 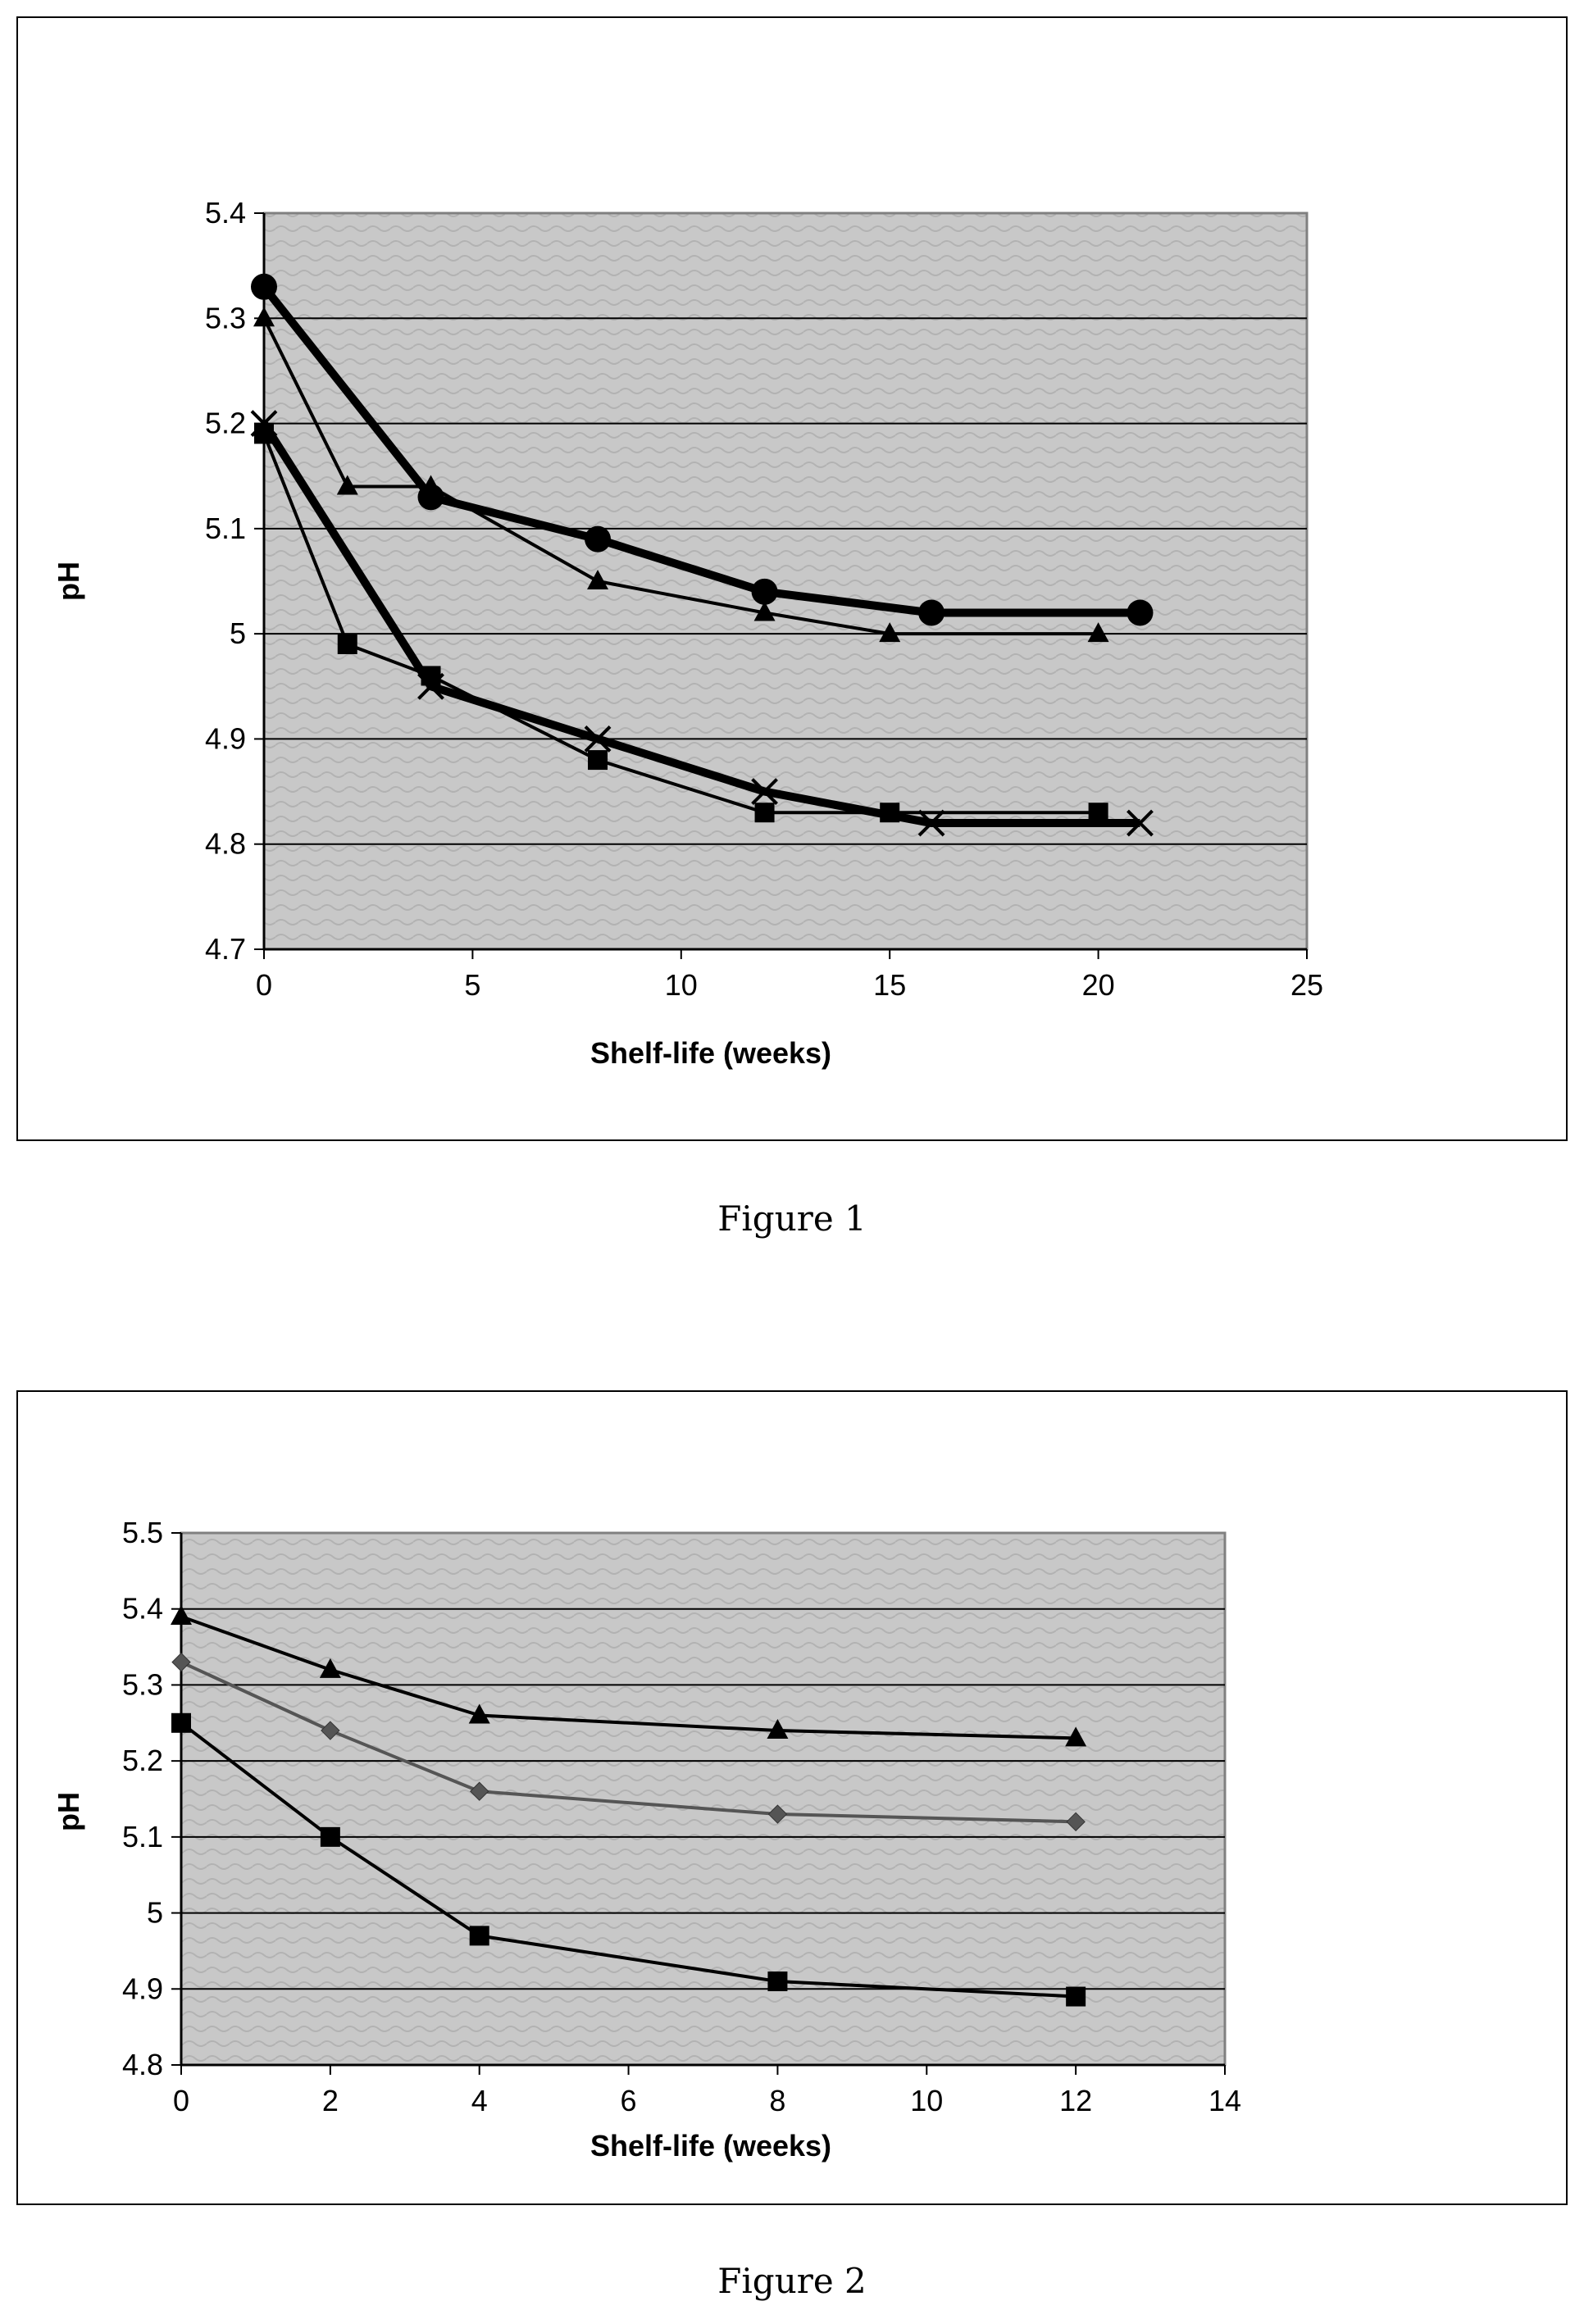 I want to click on figure-1-caption: Figure 1, so click(x=792, y=1218).